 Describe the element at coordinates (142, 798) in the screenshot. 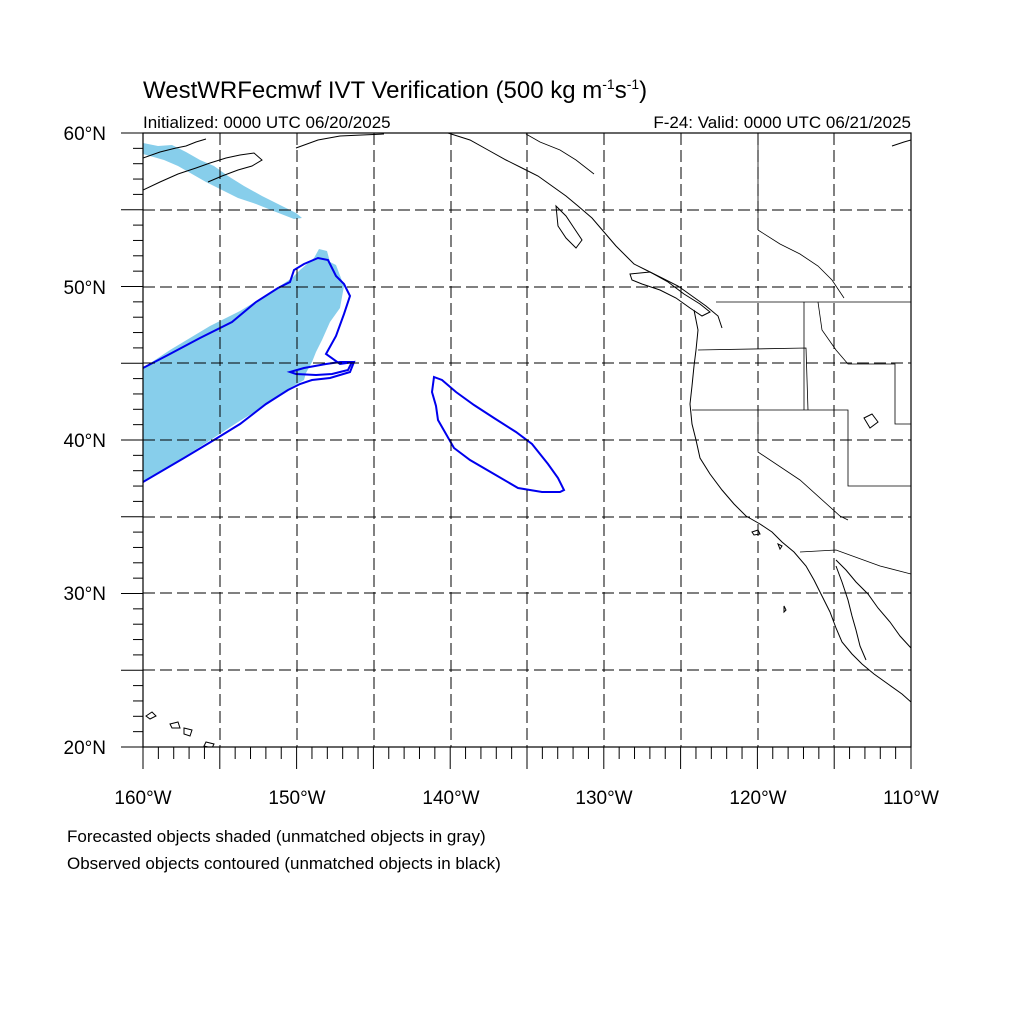

I see `lon-label: 160°W` at that location.